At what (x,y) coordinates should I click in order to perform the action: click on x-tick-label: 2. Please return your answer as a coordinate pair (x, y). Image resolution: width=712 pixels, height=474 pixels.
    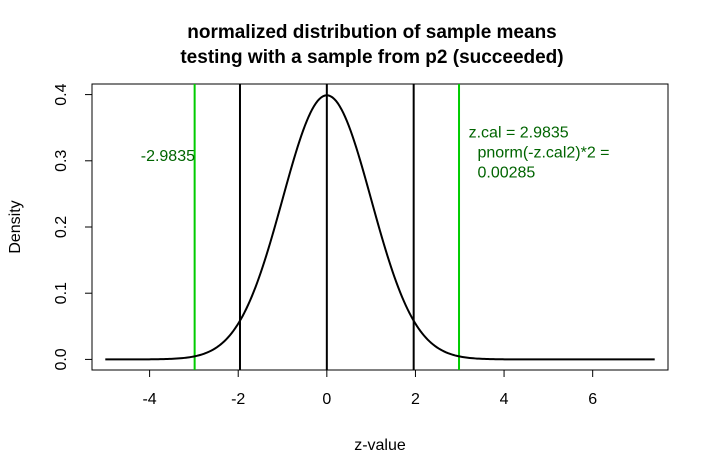
    Looking at the image, I should click on (415, 399).